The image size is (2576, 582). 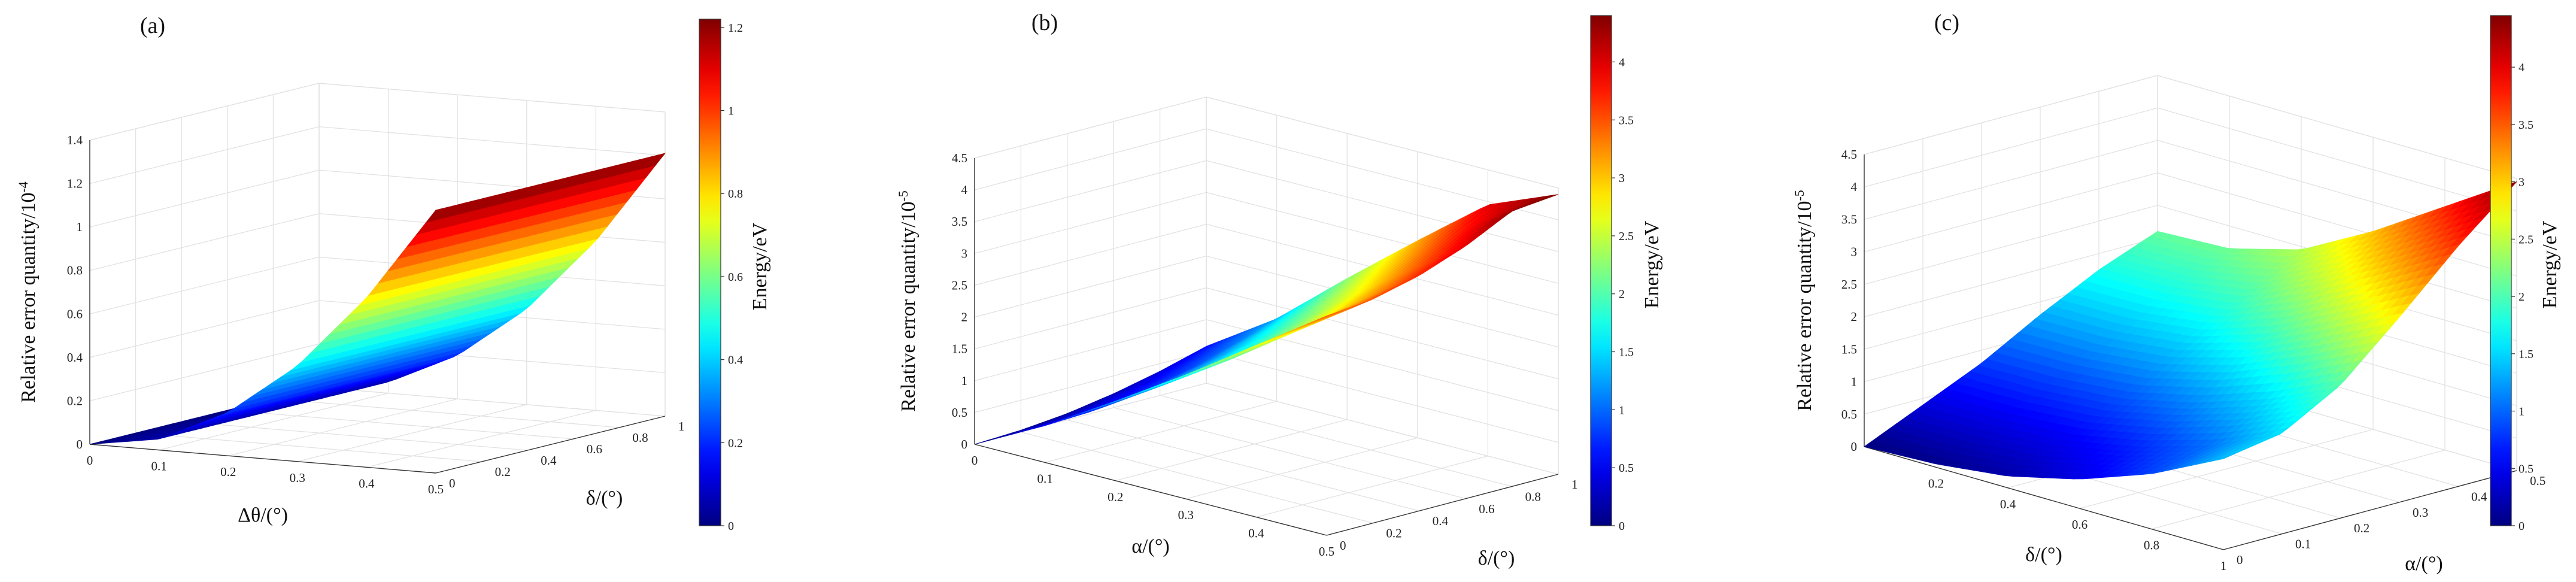 I want to click on z-tick-label: 1.2, so click(x=75, y=184).